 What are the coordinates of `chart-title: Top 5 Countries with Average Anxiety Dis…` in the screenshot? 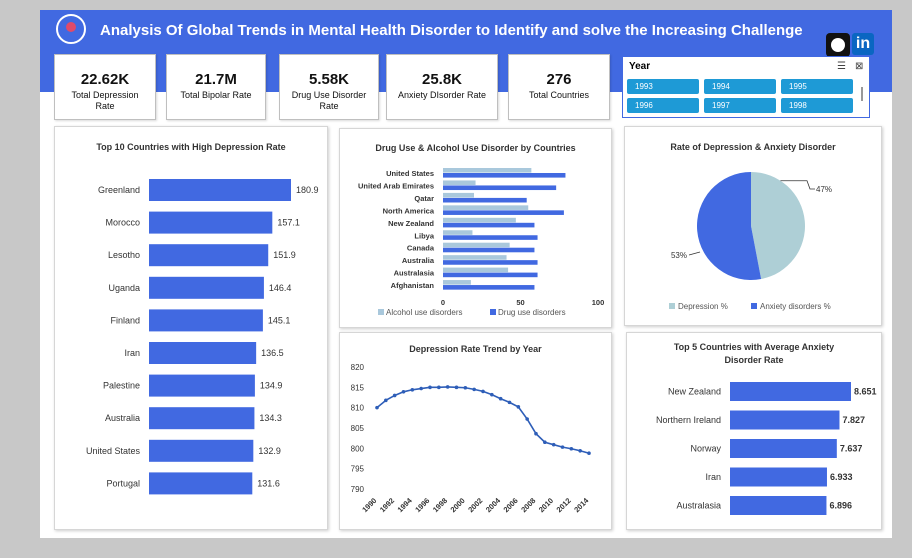 It's located at (754, 353).